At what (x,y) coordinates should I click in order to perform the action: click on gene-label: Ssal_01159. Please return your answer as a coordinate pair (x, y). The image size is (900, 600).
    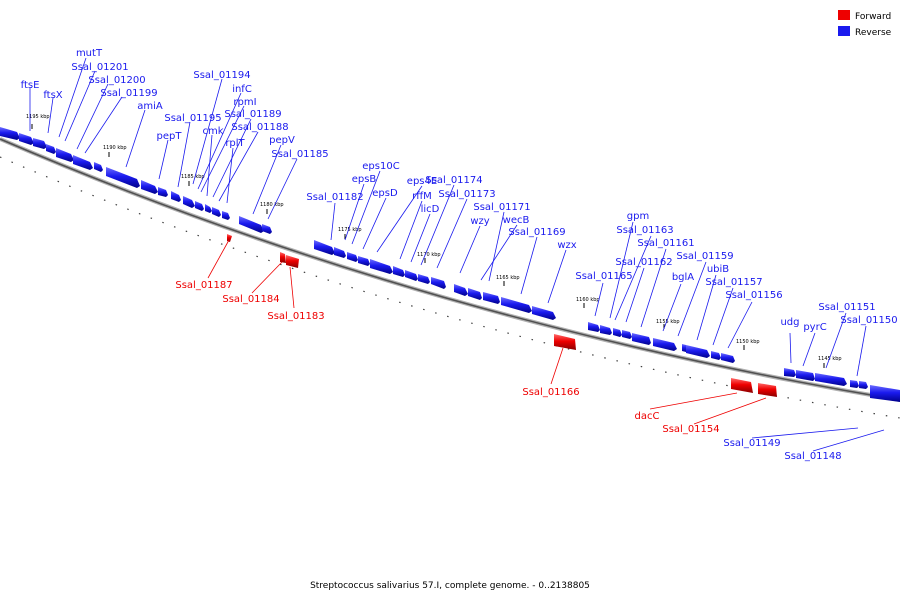
    Looking at the image, I should click on (704, 256).